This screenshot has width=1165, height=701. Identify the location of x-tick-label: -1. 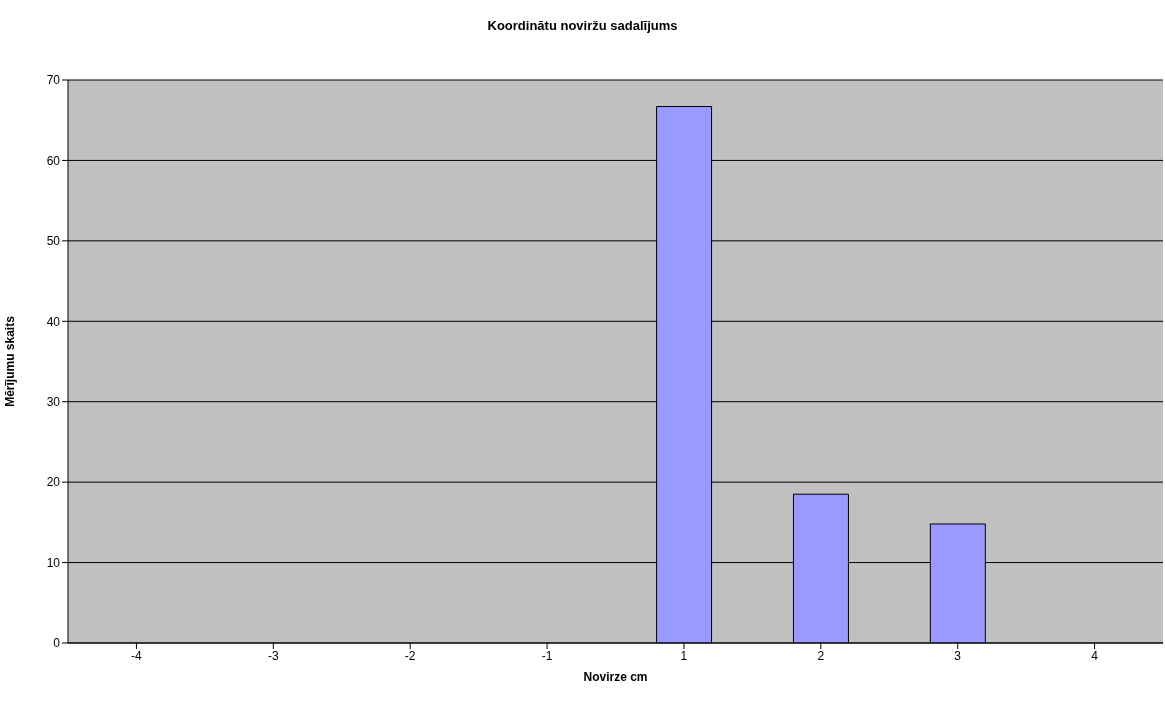
(547, 655).